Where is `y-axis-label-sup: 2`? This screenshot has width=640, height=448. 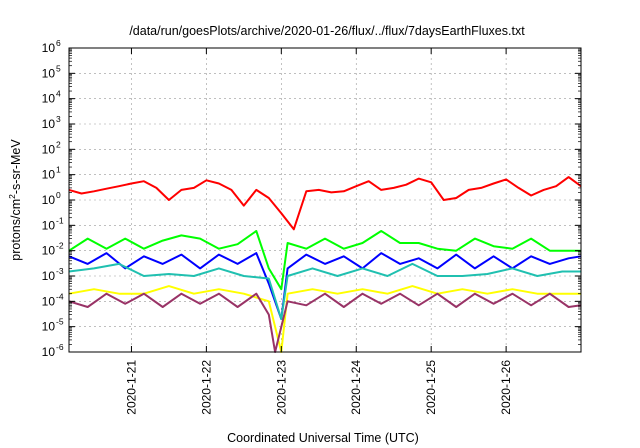 y-axis-label-sup: 2 is located at coordinates (12, 196).